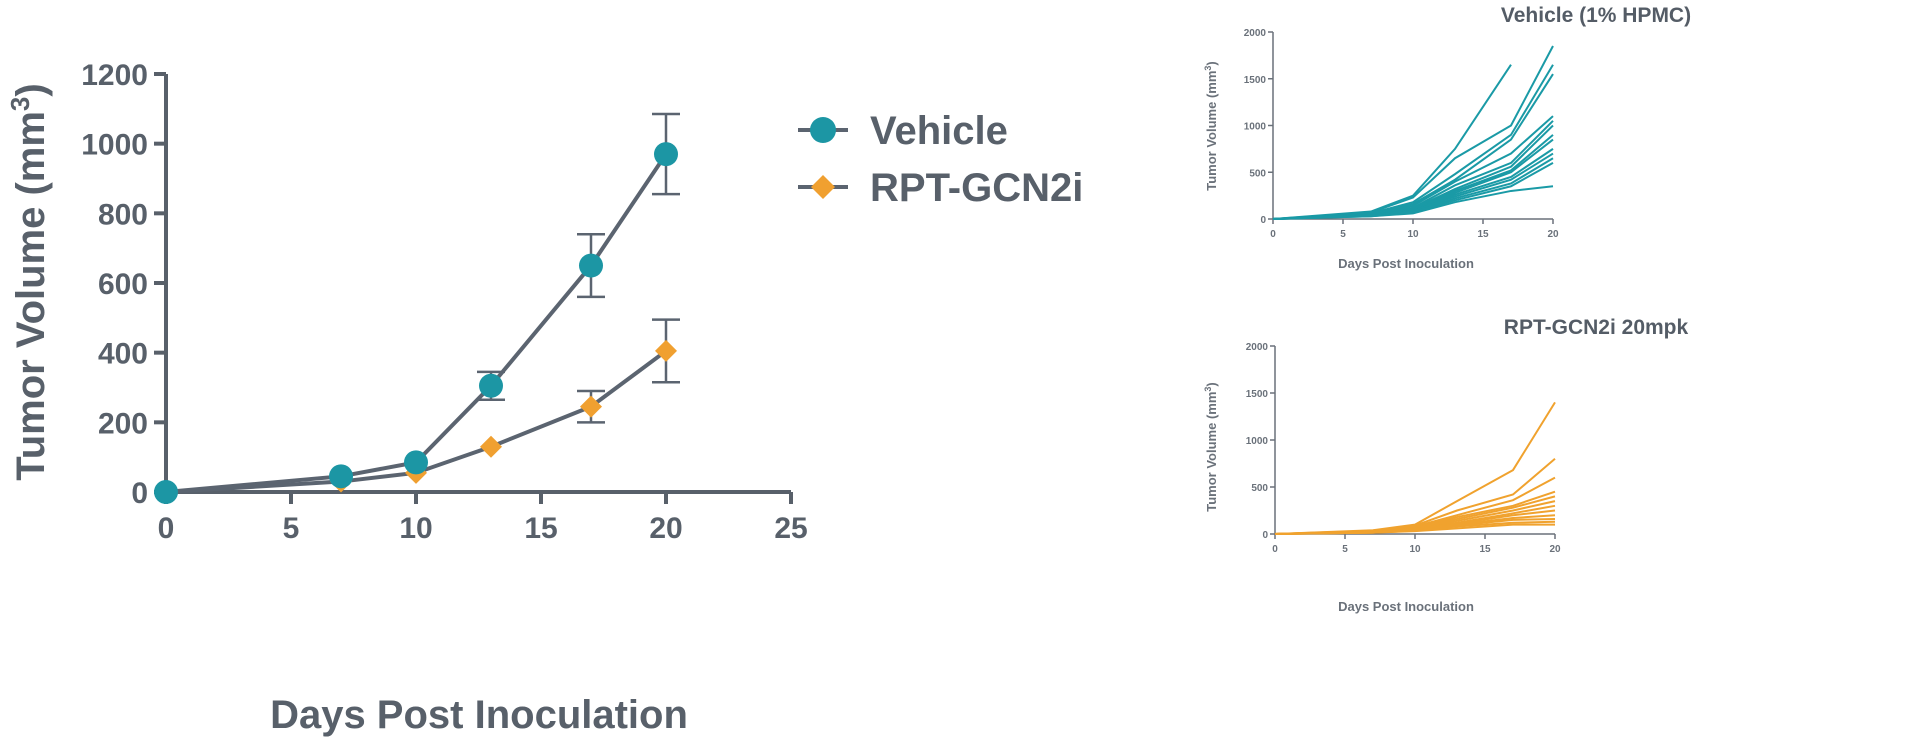 The width and height of the screenshot is (1919, 752). I want to click on rpt-gcn2i-axes: 0 500 1000 1500 2000 0 5 10 15 20, so click(1403, 448).